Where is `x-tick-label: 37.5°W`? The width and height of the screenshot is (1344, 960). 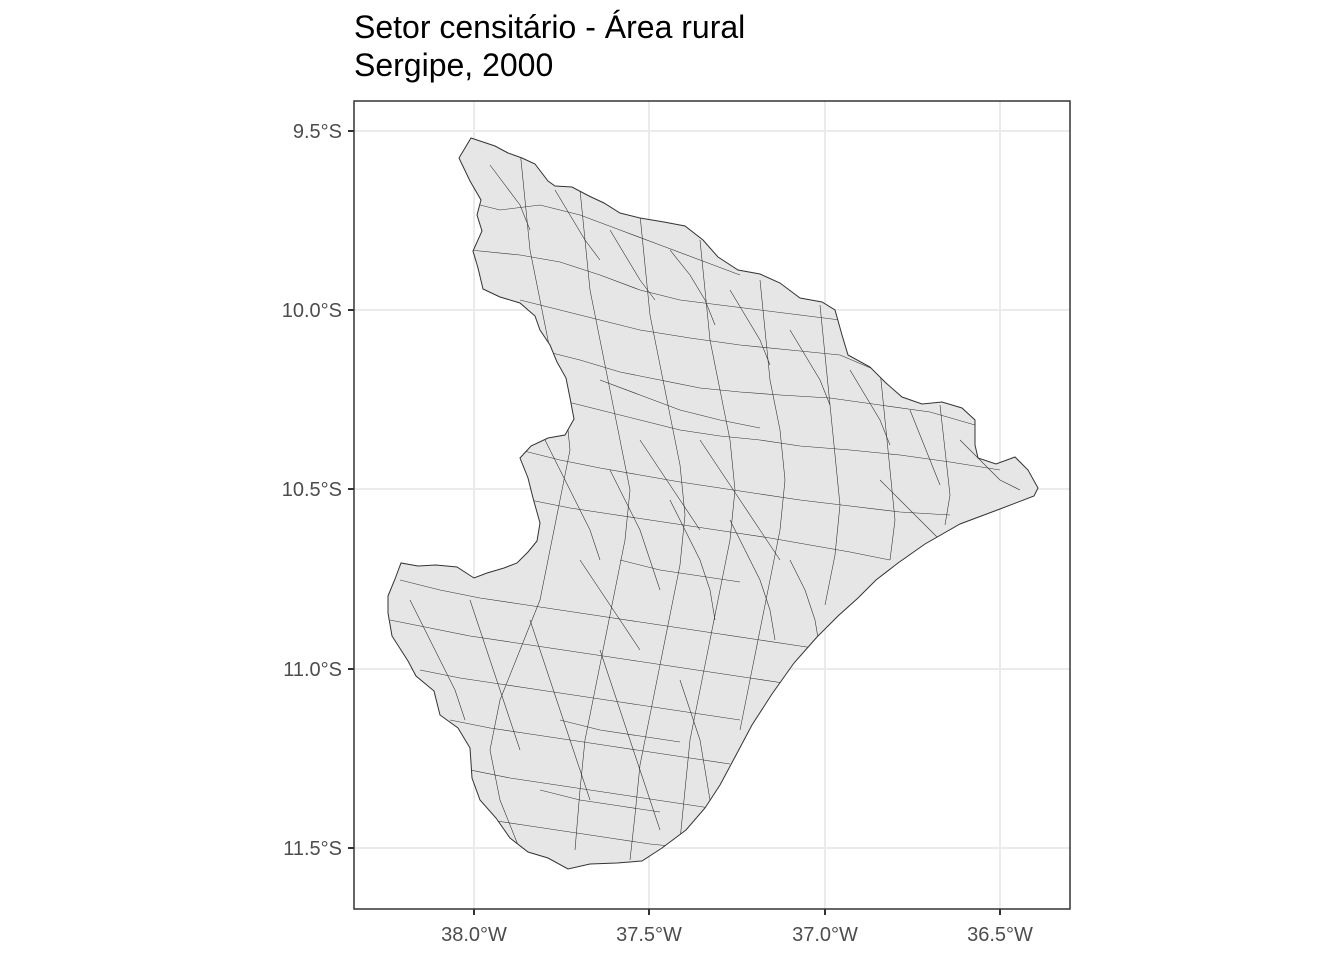
x-tick-label: 37.5°W is located at coordinates (649, 935).